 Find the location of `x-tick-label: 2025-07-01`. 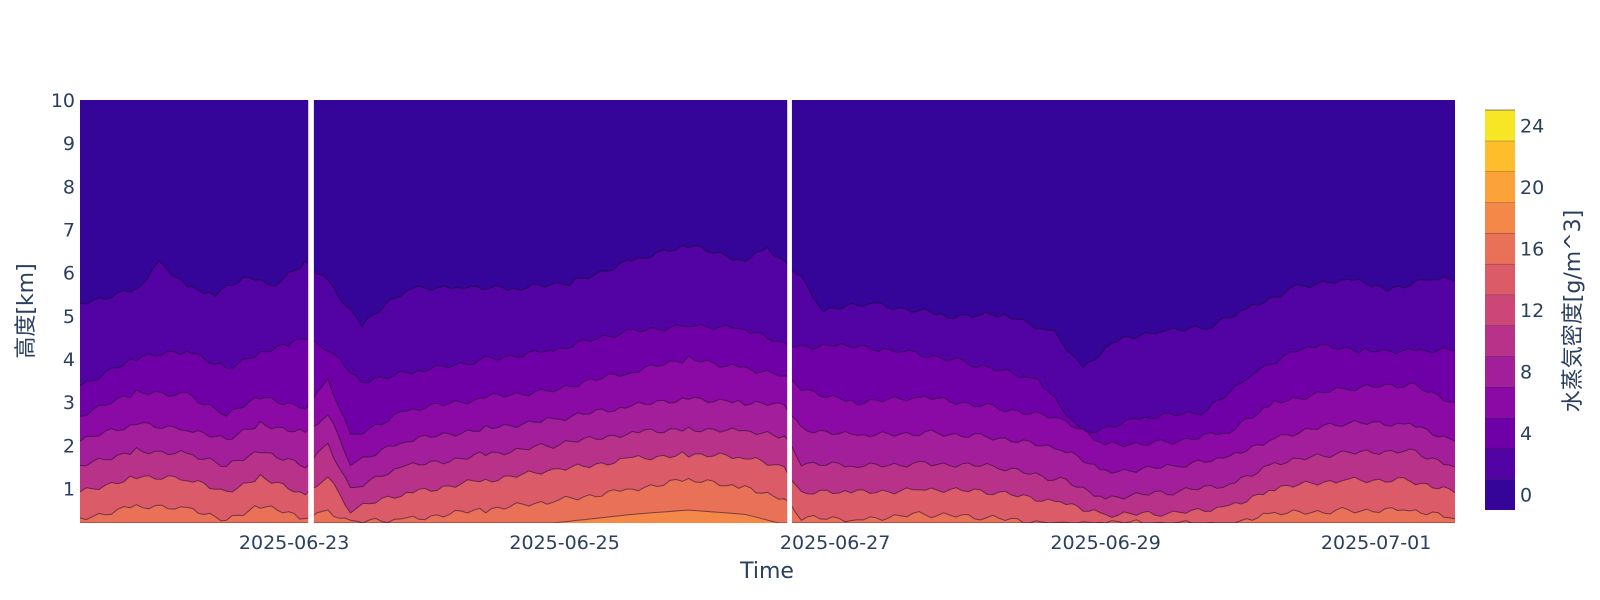

x-tick-label: 2025-07-01 is located at coordinates (1376, 543).